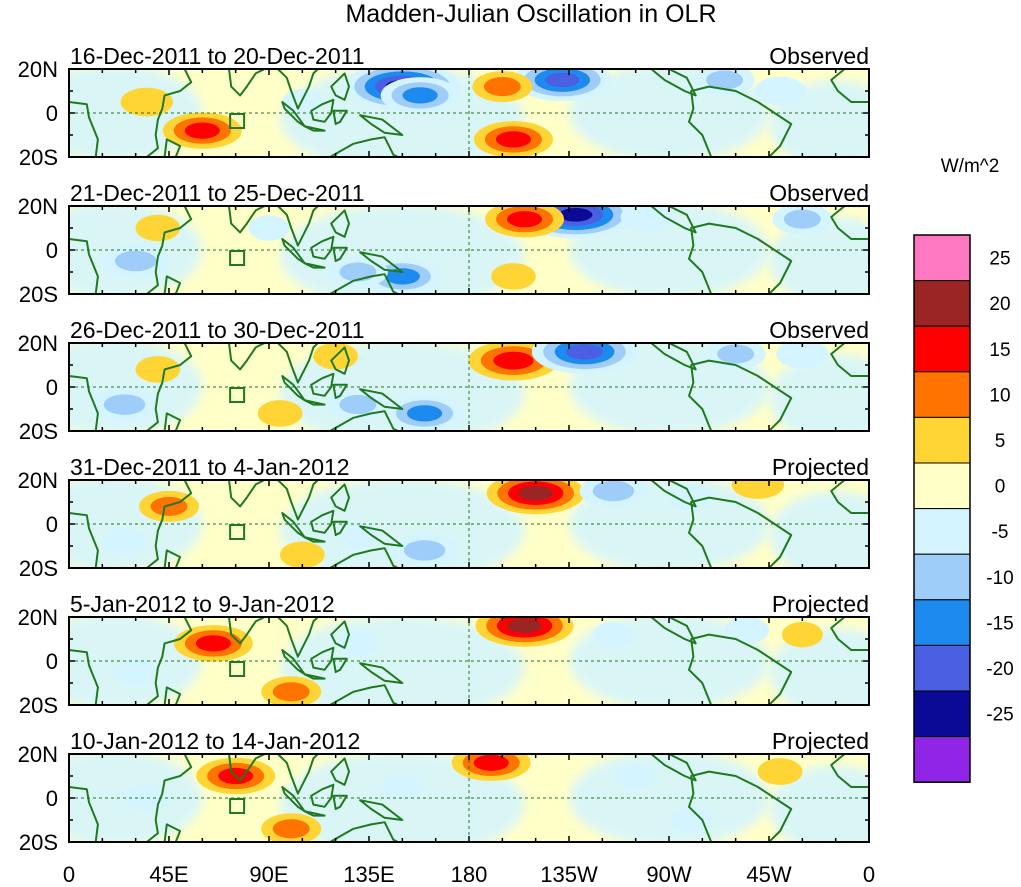  I want to click on colorbar-label: 10, so click(999, 395).